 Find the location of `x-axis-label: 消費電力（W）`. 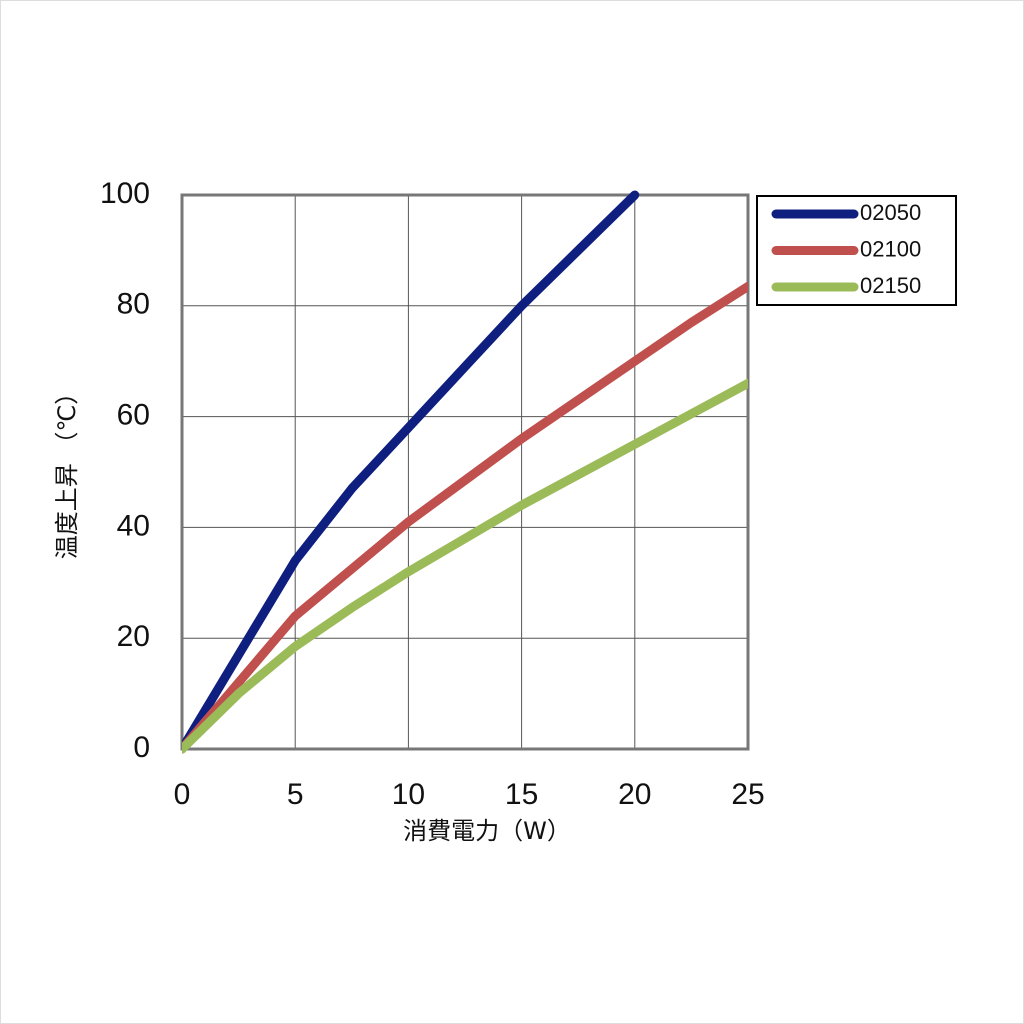

x-axis-label: 消費電力（W） is located at coordinates (487, 831).